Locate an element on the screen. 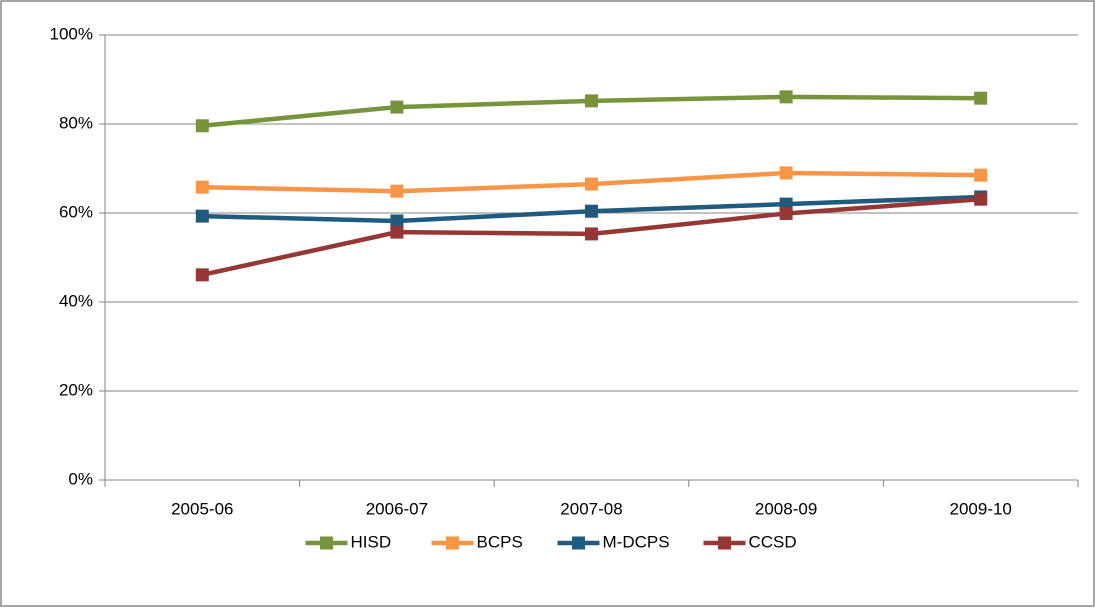  legend-label: BCPS is located at coordinates (500, 541).